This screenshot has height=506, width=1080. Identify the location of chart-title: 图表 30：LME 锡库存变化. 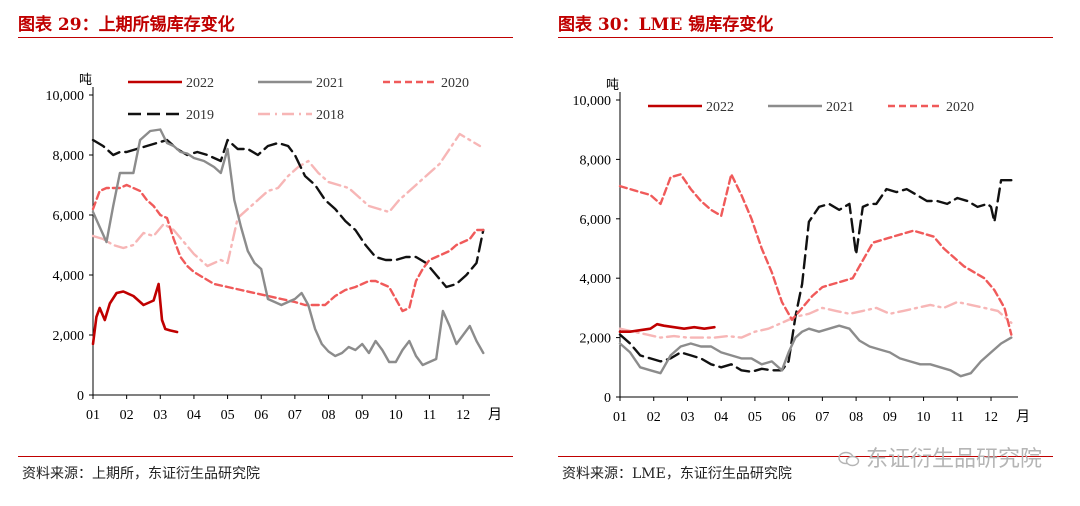
(666, 25).